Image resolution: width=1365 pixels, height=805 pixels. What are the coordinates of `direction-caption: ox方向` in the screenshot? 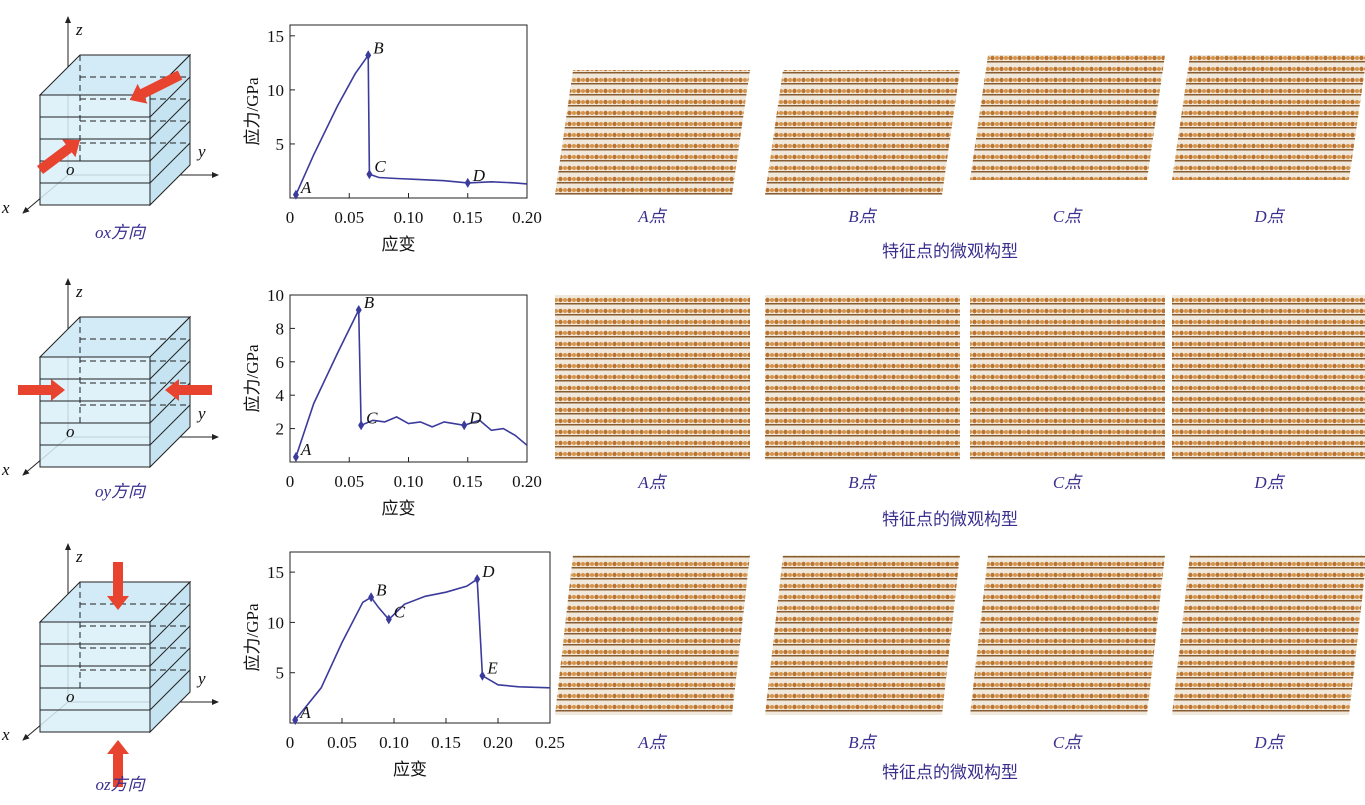 It's located at (121, 232).